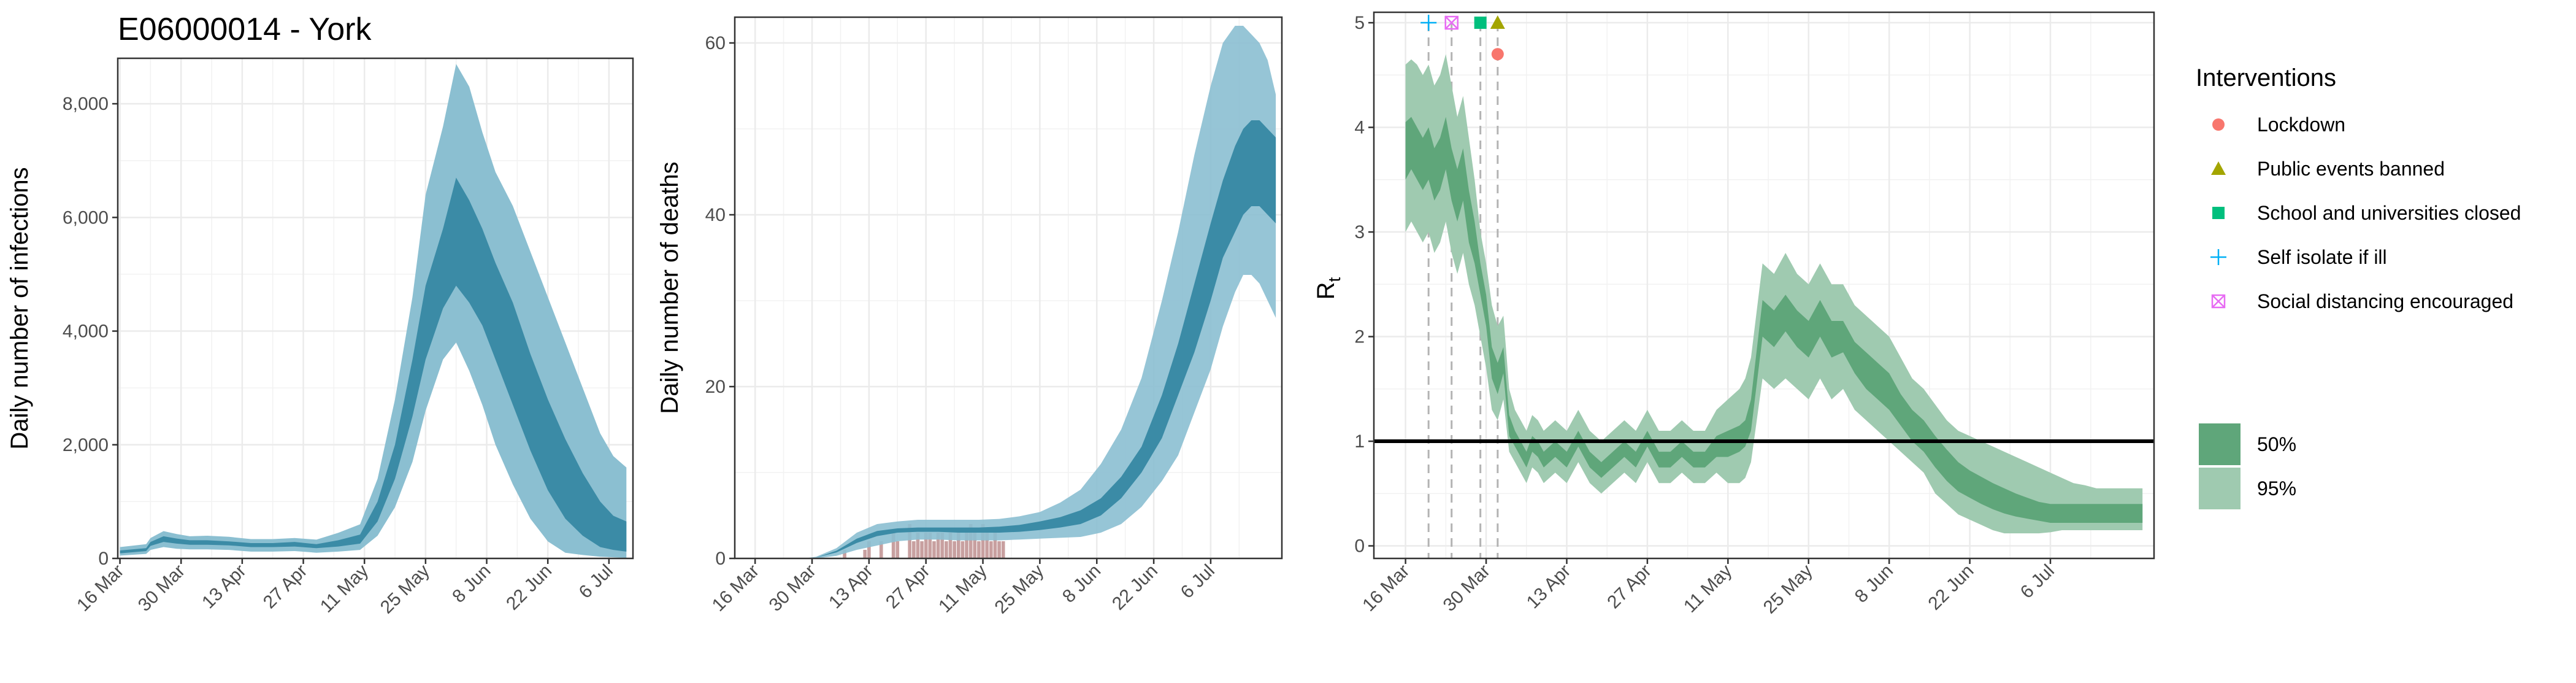  What do you see at coordinates (2385, 301) in the screenshot?
I see `legend-item-label: Social distancing encouraged` at bounding box center [2385, 301].